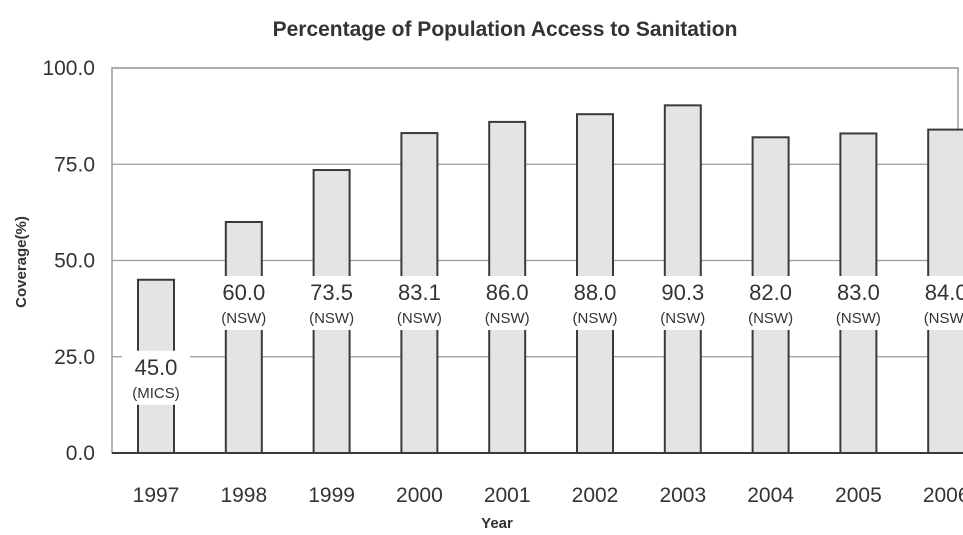 Image resolution: width=963 pixels, height=535 pixels. What do you see at coordinates (943, 495) in the screenshot?
I see `x-tick-label: 2006` at bounding box center [943, 495].